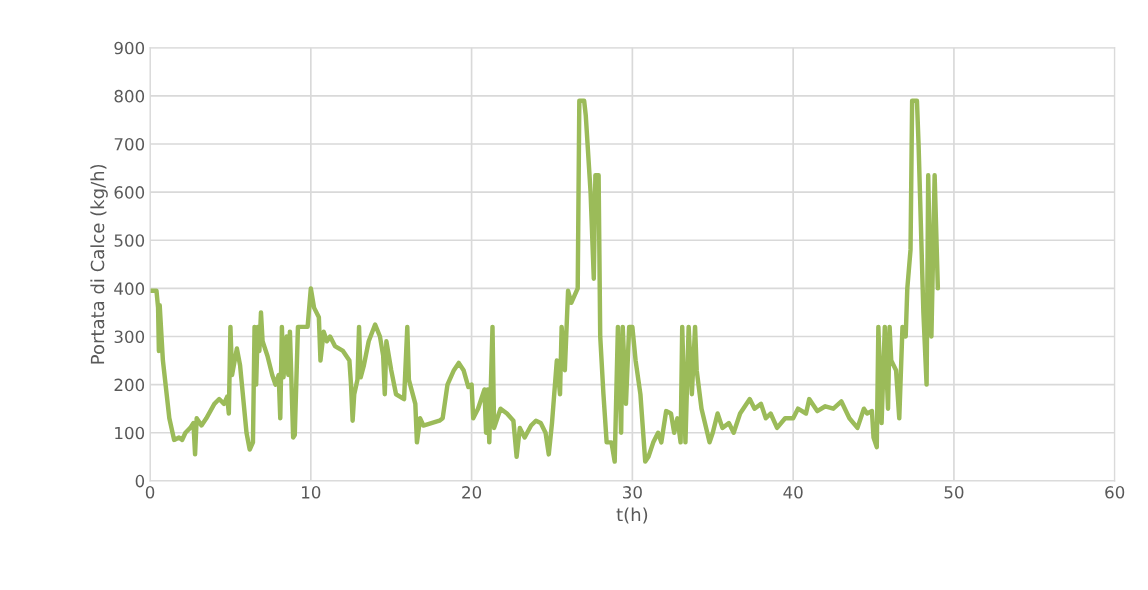  What do you see at coordinates (99, 264) in the screenshot?
I see `y-axis-title: Portata di Calce (kg/h)` at bounding box center [99, 264].